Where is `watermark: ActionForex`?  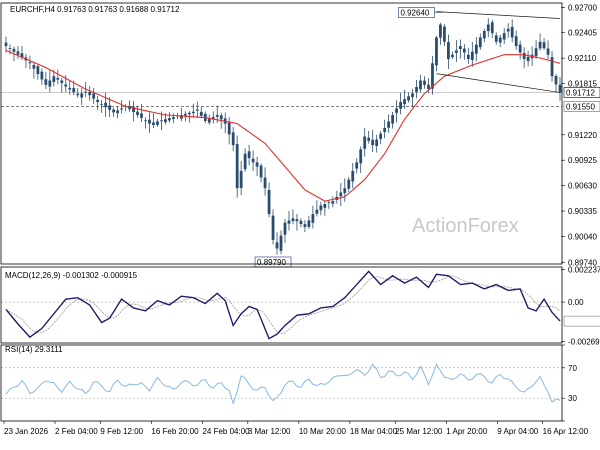 watermark: ActionForex is located at coordinates (465, 226).